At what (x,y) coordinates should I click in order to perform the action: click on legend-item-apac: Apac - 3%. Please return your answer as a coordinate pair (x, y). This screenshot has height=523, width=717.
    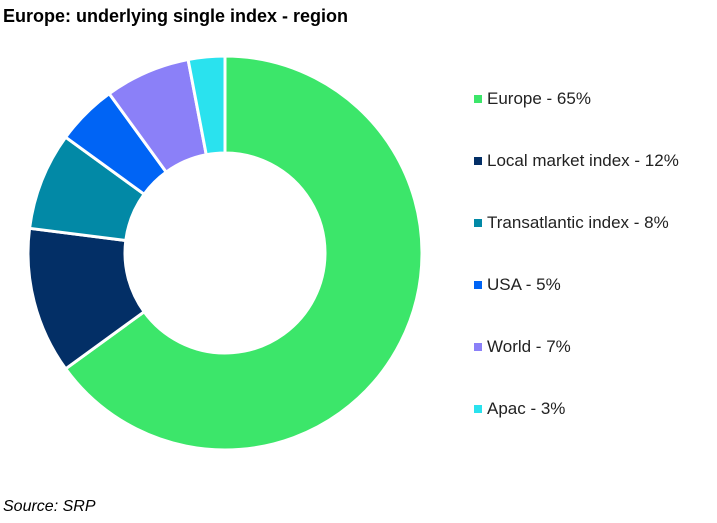
    Looking at the image, I should click on (519, 409).